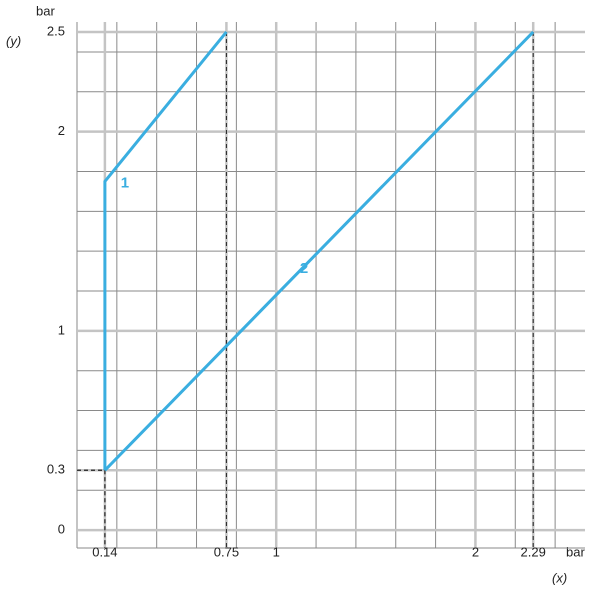 The height and width of the screenshot is (600, 600). Describe the element at coordinates (45, 10) in the screenshot. I see `y-axis-unit: bar` at that location.